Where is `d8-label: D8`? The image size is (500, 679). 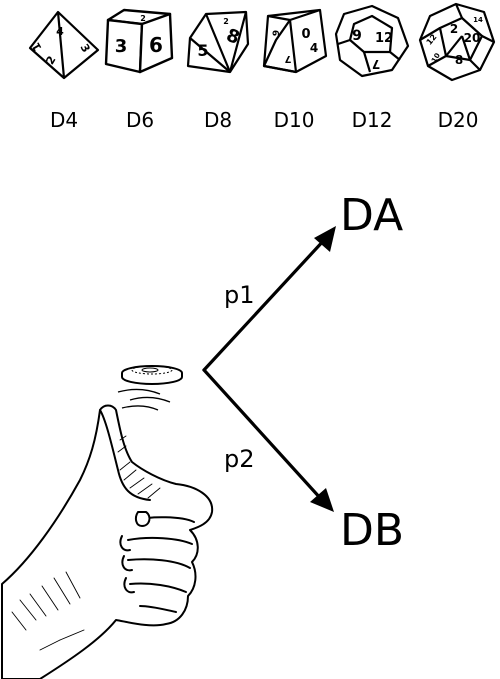
d8-label: D8 is located at coordinates (218, 120).